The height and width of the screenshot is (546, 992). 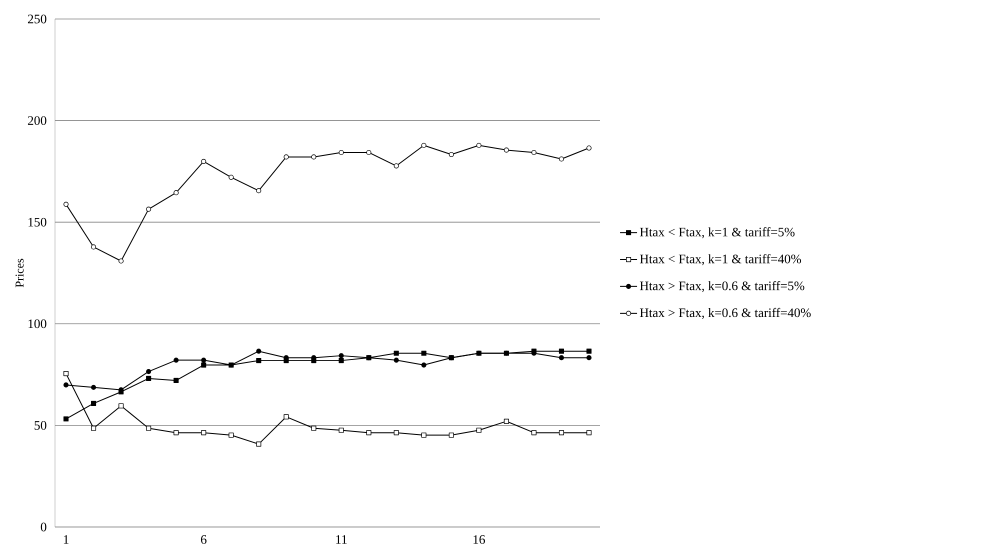 I want to click on y-tick-label: 150, so click(x=37, y=222).